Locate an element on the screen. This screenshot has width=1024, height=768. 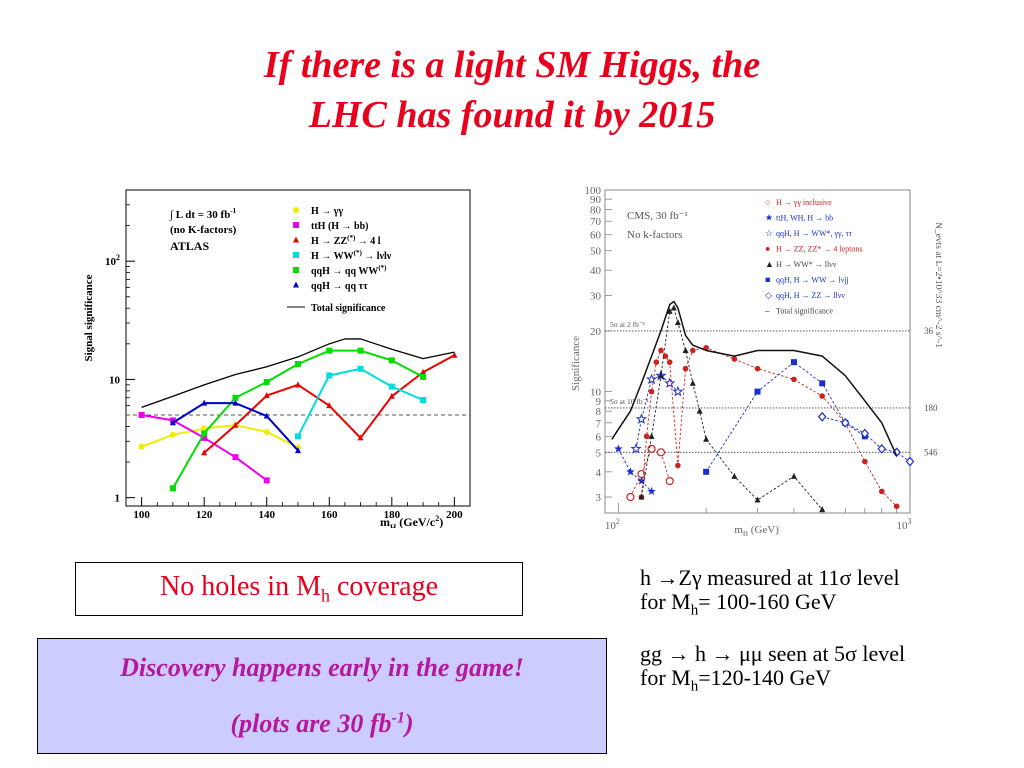
atlas-series-total-significance is located at coordinates (298, 373).